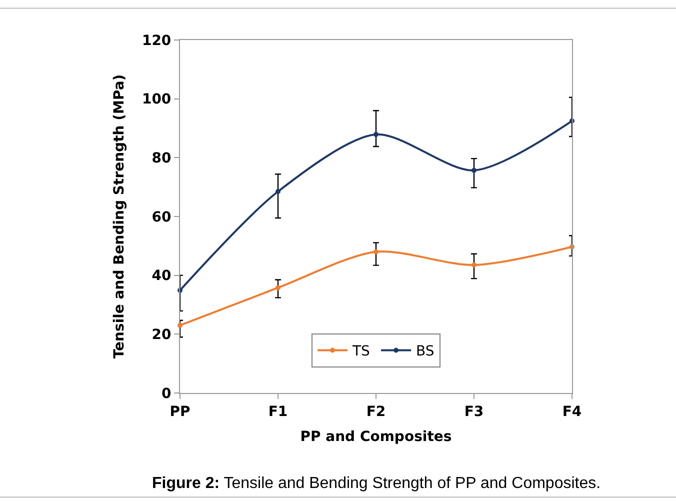  What do you see at coordinates (278, 412) in the screenshot?
I see `x-tick-label: F1` at bounding box center [278, 412].